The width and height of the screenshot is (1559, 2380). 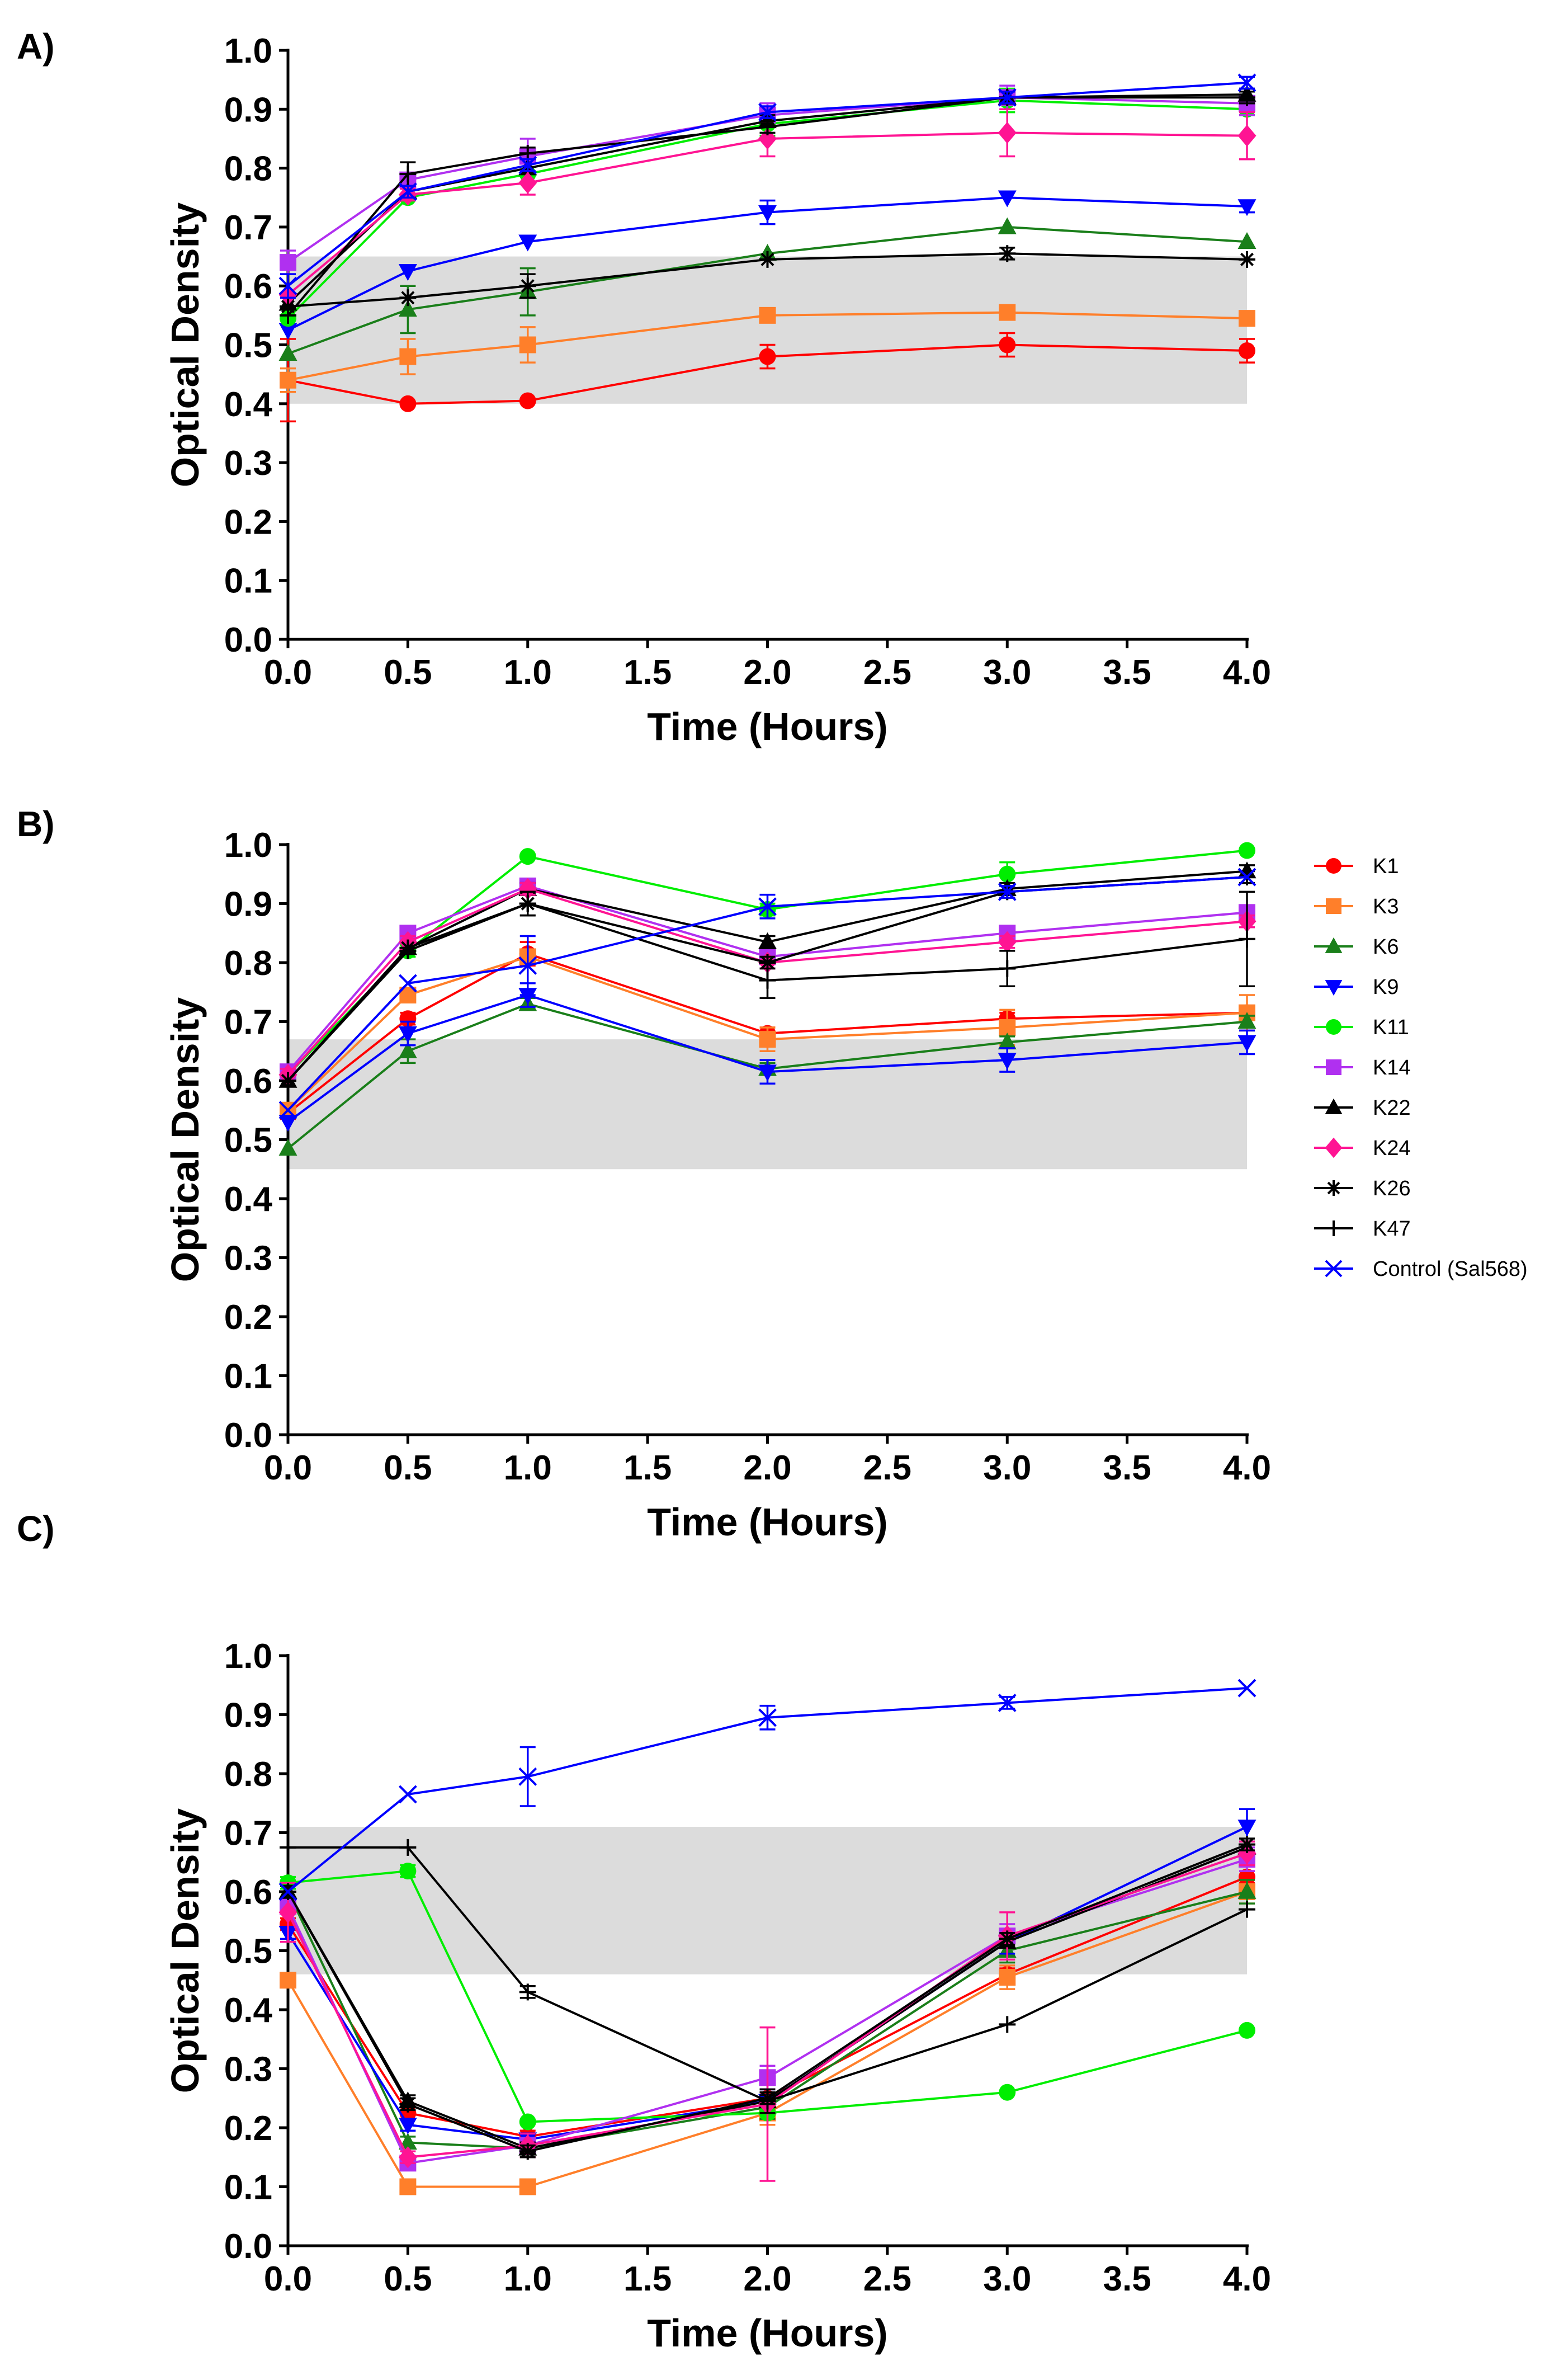 I want to click on legend-label: K11, so click(x=1391, y=1027).